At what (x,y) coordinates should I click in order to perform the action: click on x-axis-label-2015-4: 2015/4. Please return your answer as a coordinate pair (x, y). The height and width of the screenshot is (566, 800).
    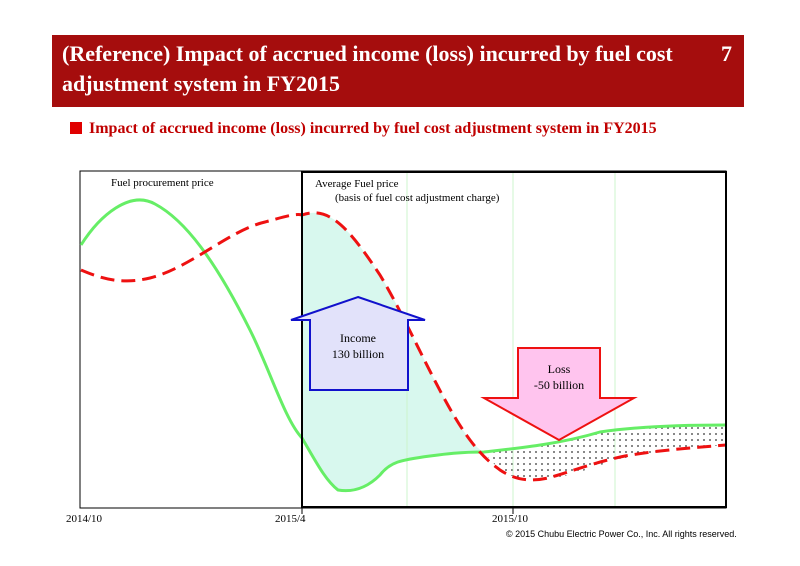
    Looking at the image, I should click on (290, 519).